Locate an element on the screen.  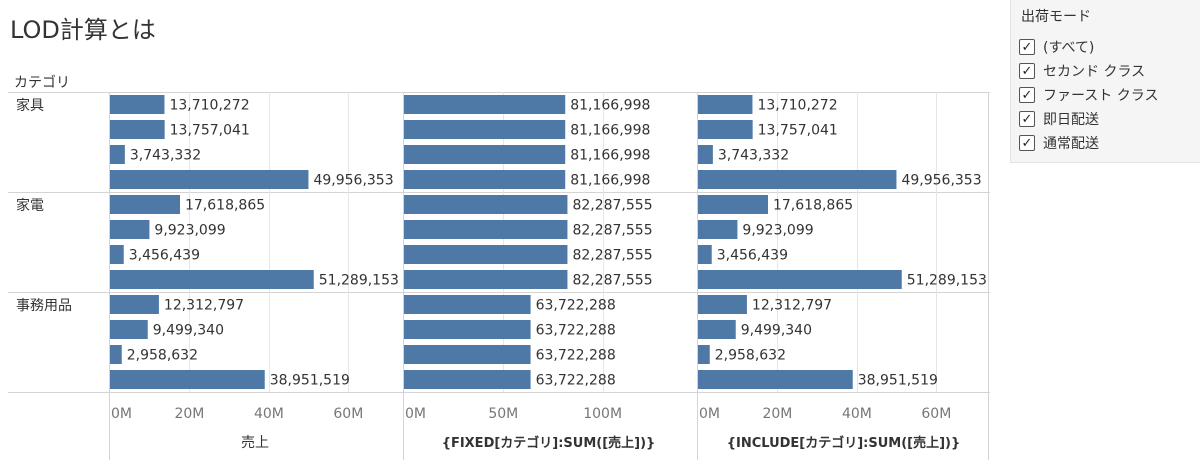
category-label-furniture: 家具 is located at coordinates (30, 106).